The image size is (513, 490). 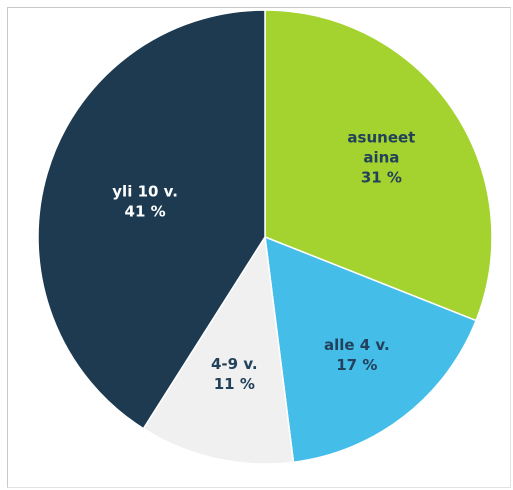 What do you see at coordinates (381, 157) in the screenshot?
I see `pie-slice-0-label: aina` at bounding box center [381, 157].